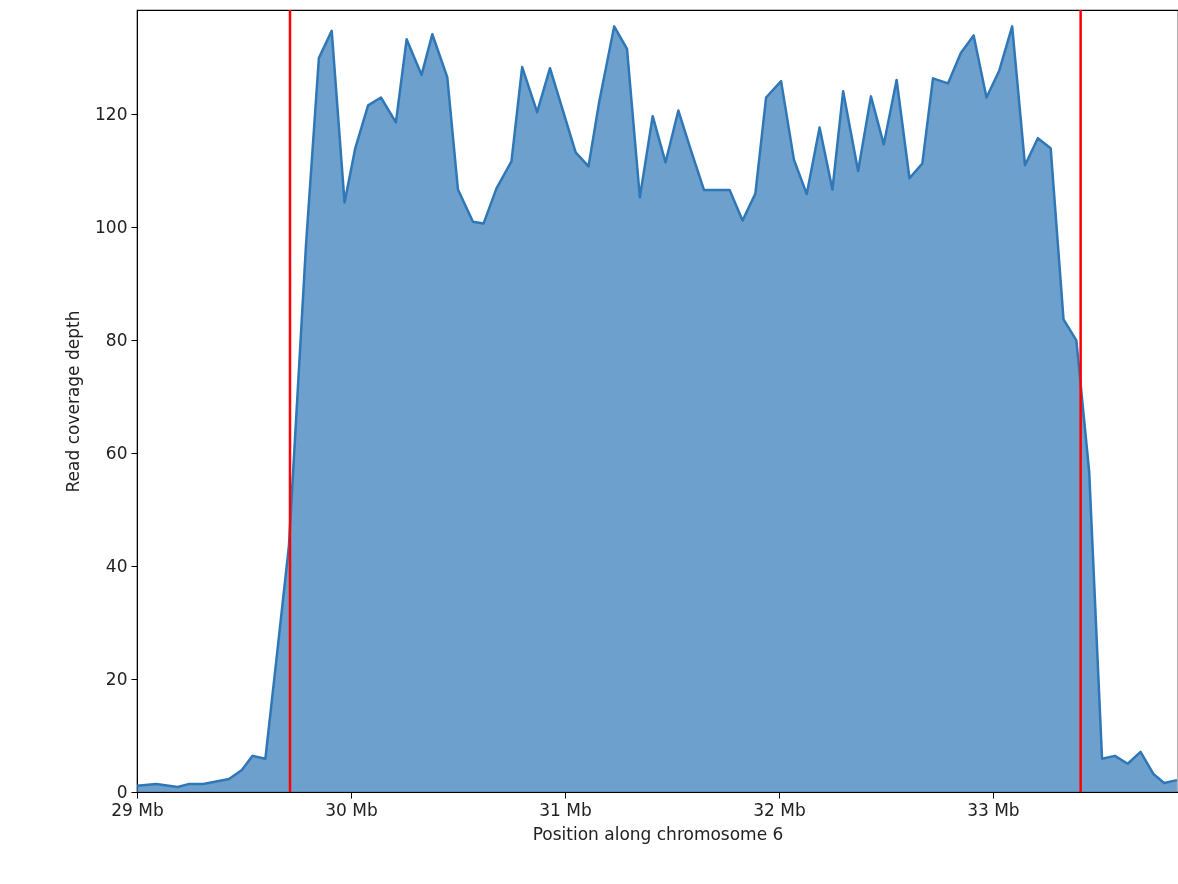  What do you see at coordinates (116, 452) in the screenshot?
I see `y-tick-label: 60` at bounding box center [116, 452].